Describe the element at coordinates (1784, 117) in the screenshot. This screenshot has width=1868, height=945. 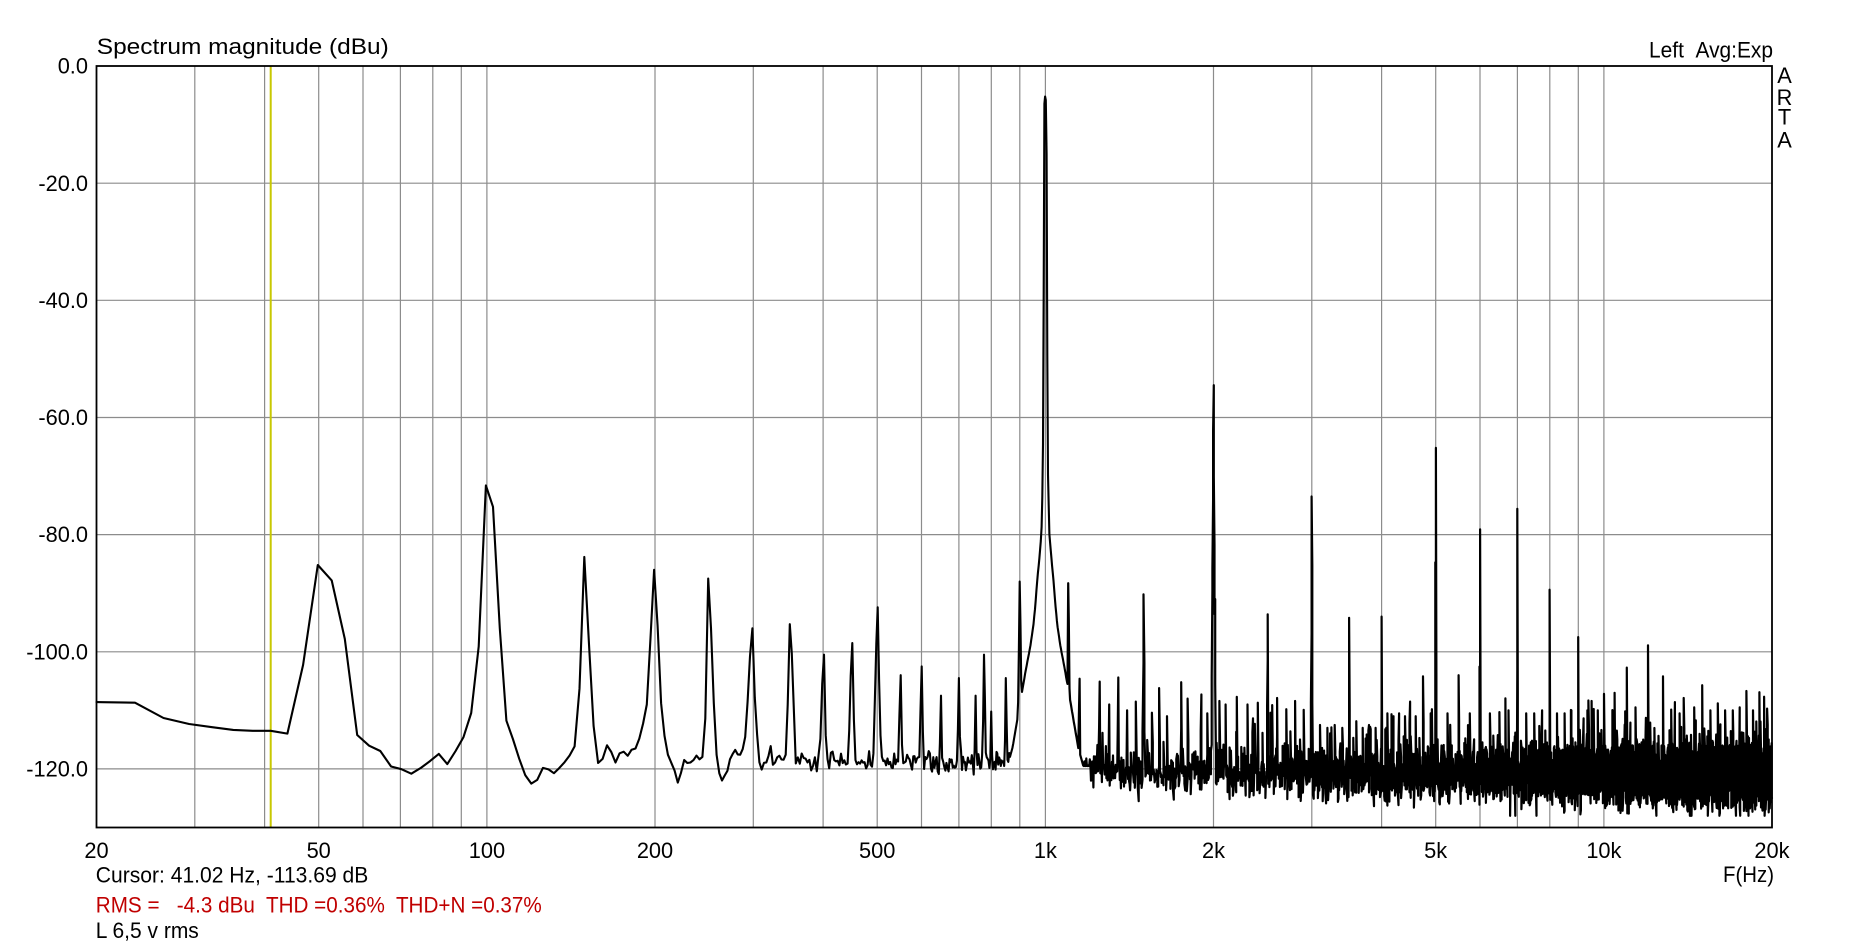
I see `svg-text: T` at that location.